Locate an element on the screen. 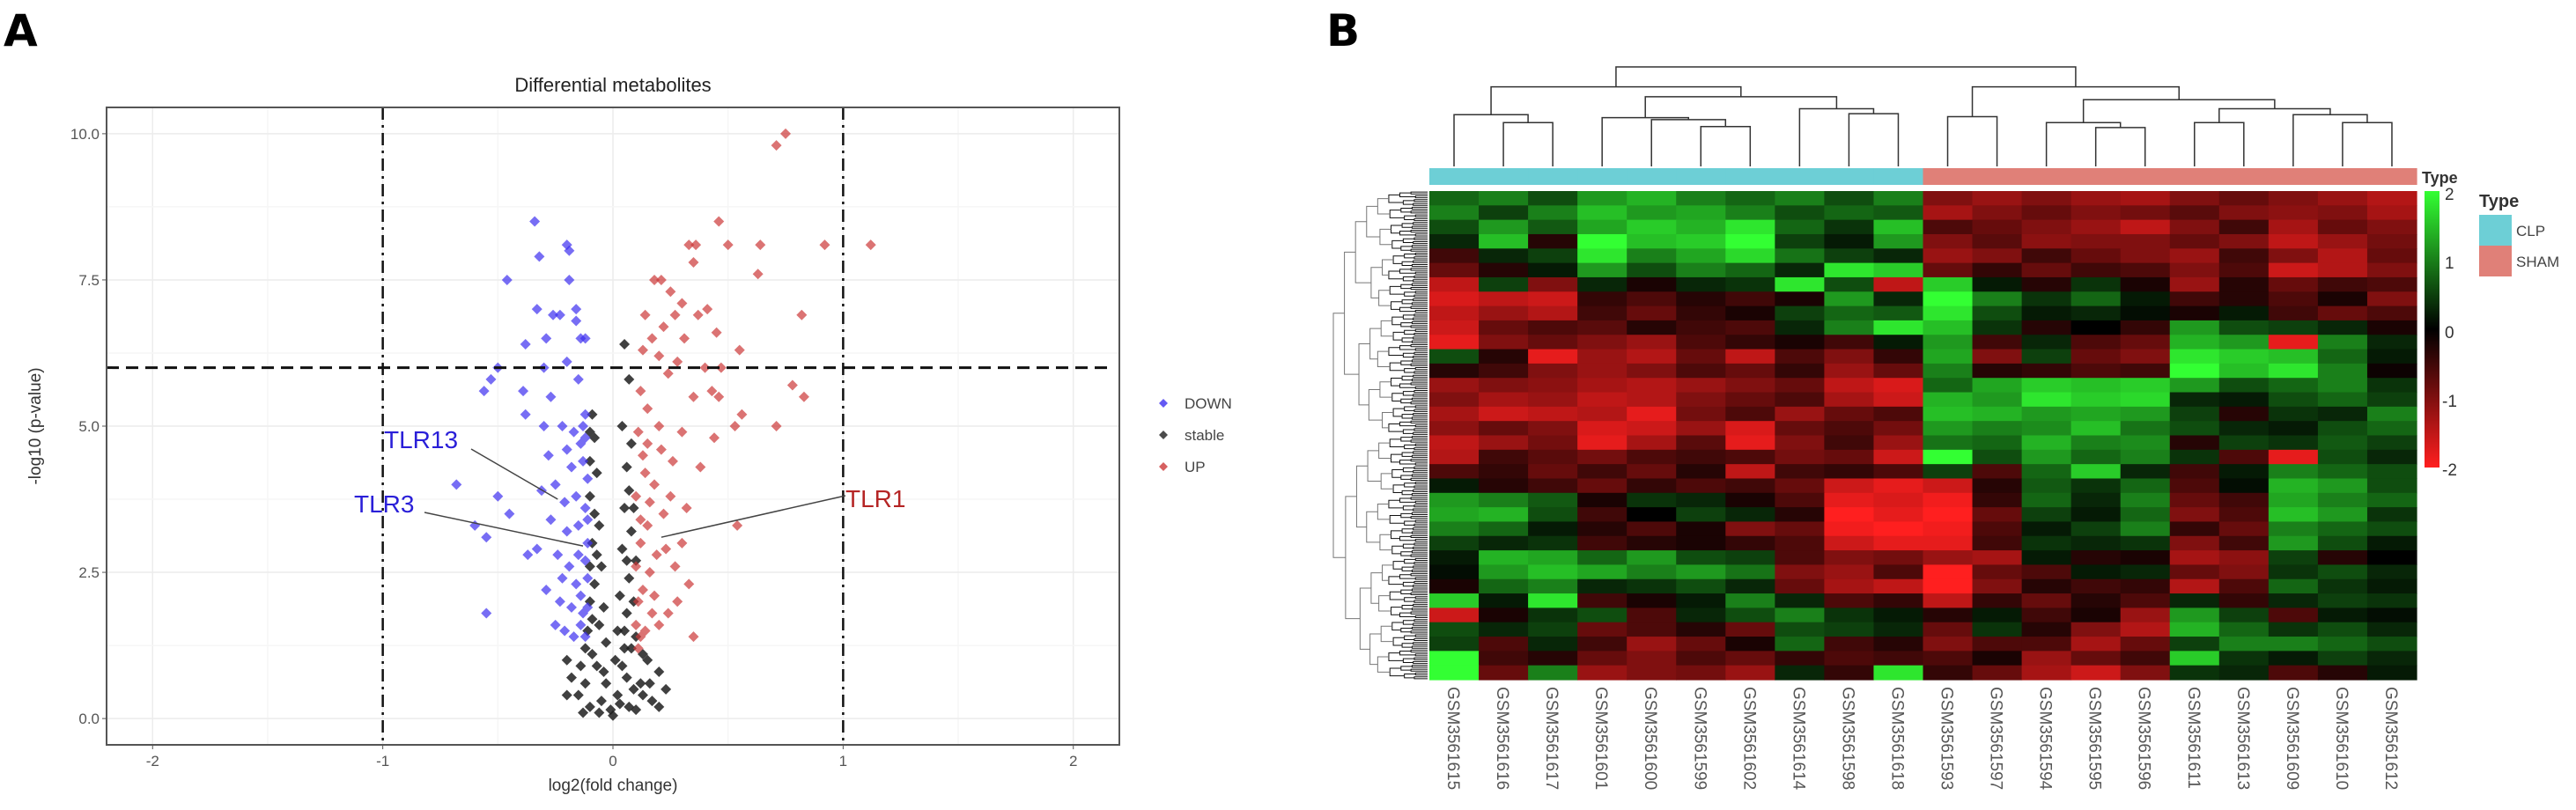 The height and width of the screenshot is (810, 2576). column-label: GSM3561600 is located at coordinates (1650, 738).